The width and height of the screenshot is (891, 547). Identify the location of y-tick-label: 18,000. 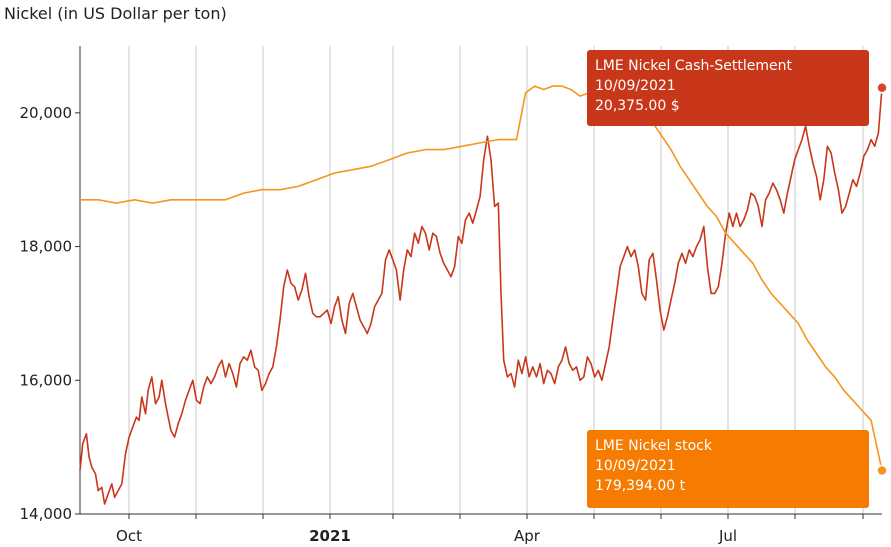
(46, 247).